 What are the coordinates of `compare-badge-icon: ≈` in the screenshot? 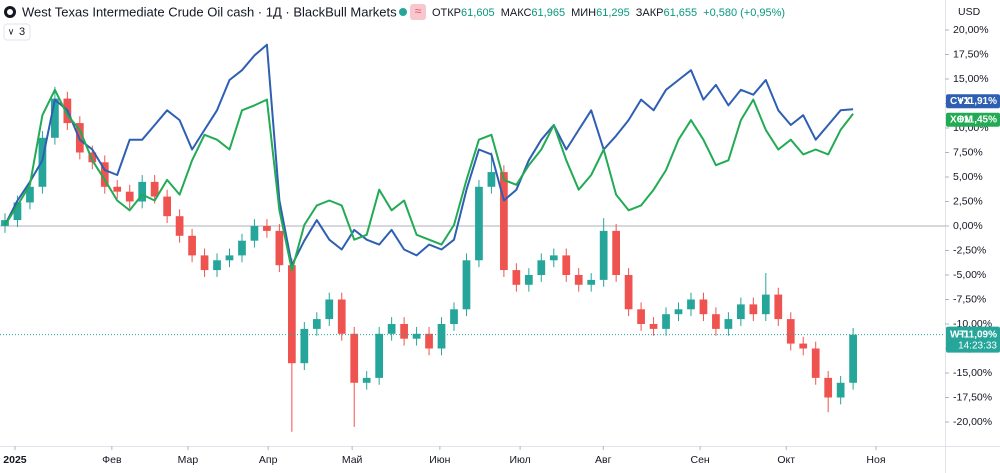 It's located at (418, 11).